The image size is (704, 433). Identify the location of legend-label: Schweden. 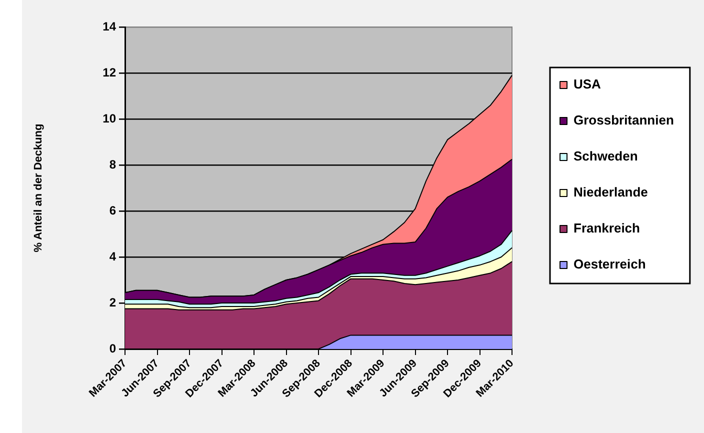
(606, 156).